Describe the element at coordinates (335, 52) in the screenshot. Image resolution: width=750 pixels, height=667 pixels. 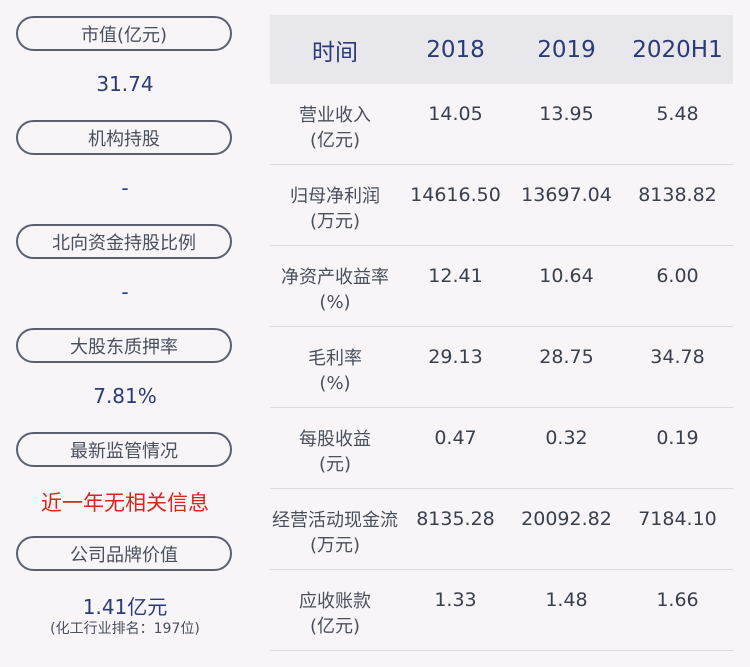
I see `header-time: 时间` at that location.